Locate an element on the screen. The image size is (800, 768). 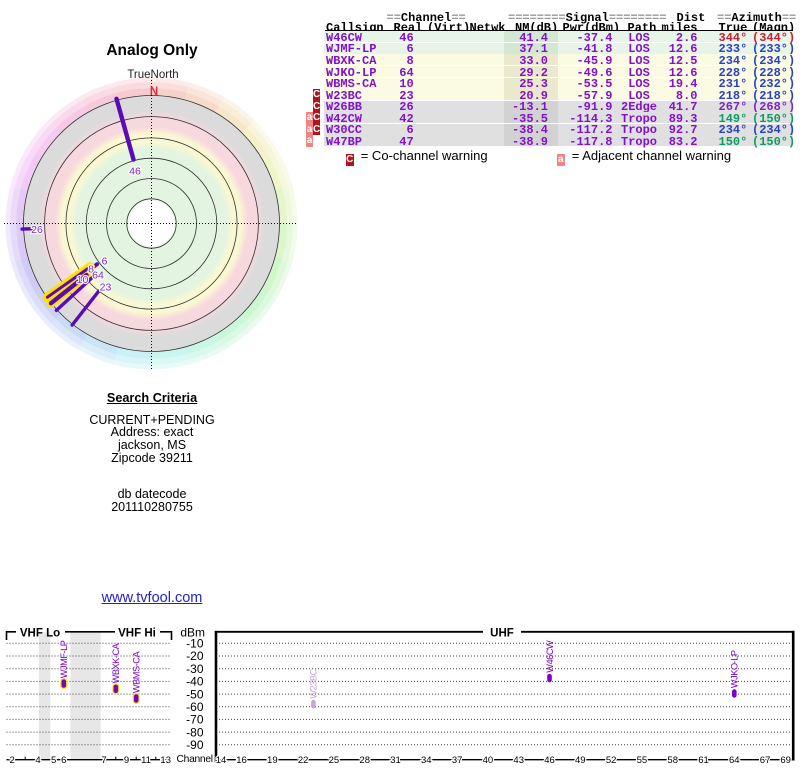
svg-text: 61 is located at coordinates (703, 760).